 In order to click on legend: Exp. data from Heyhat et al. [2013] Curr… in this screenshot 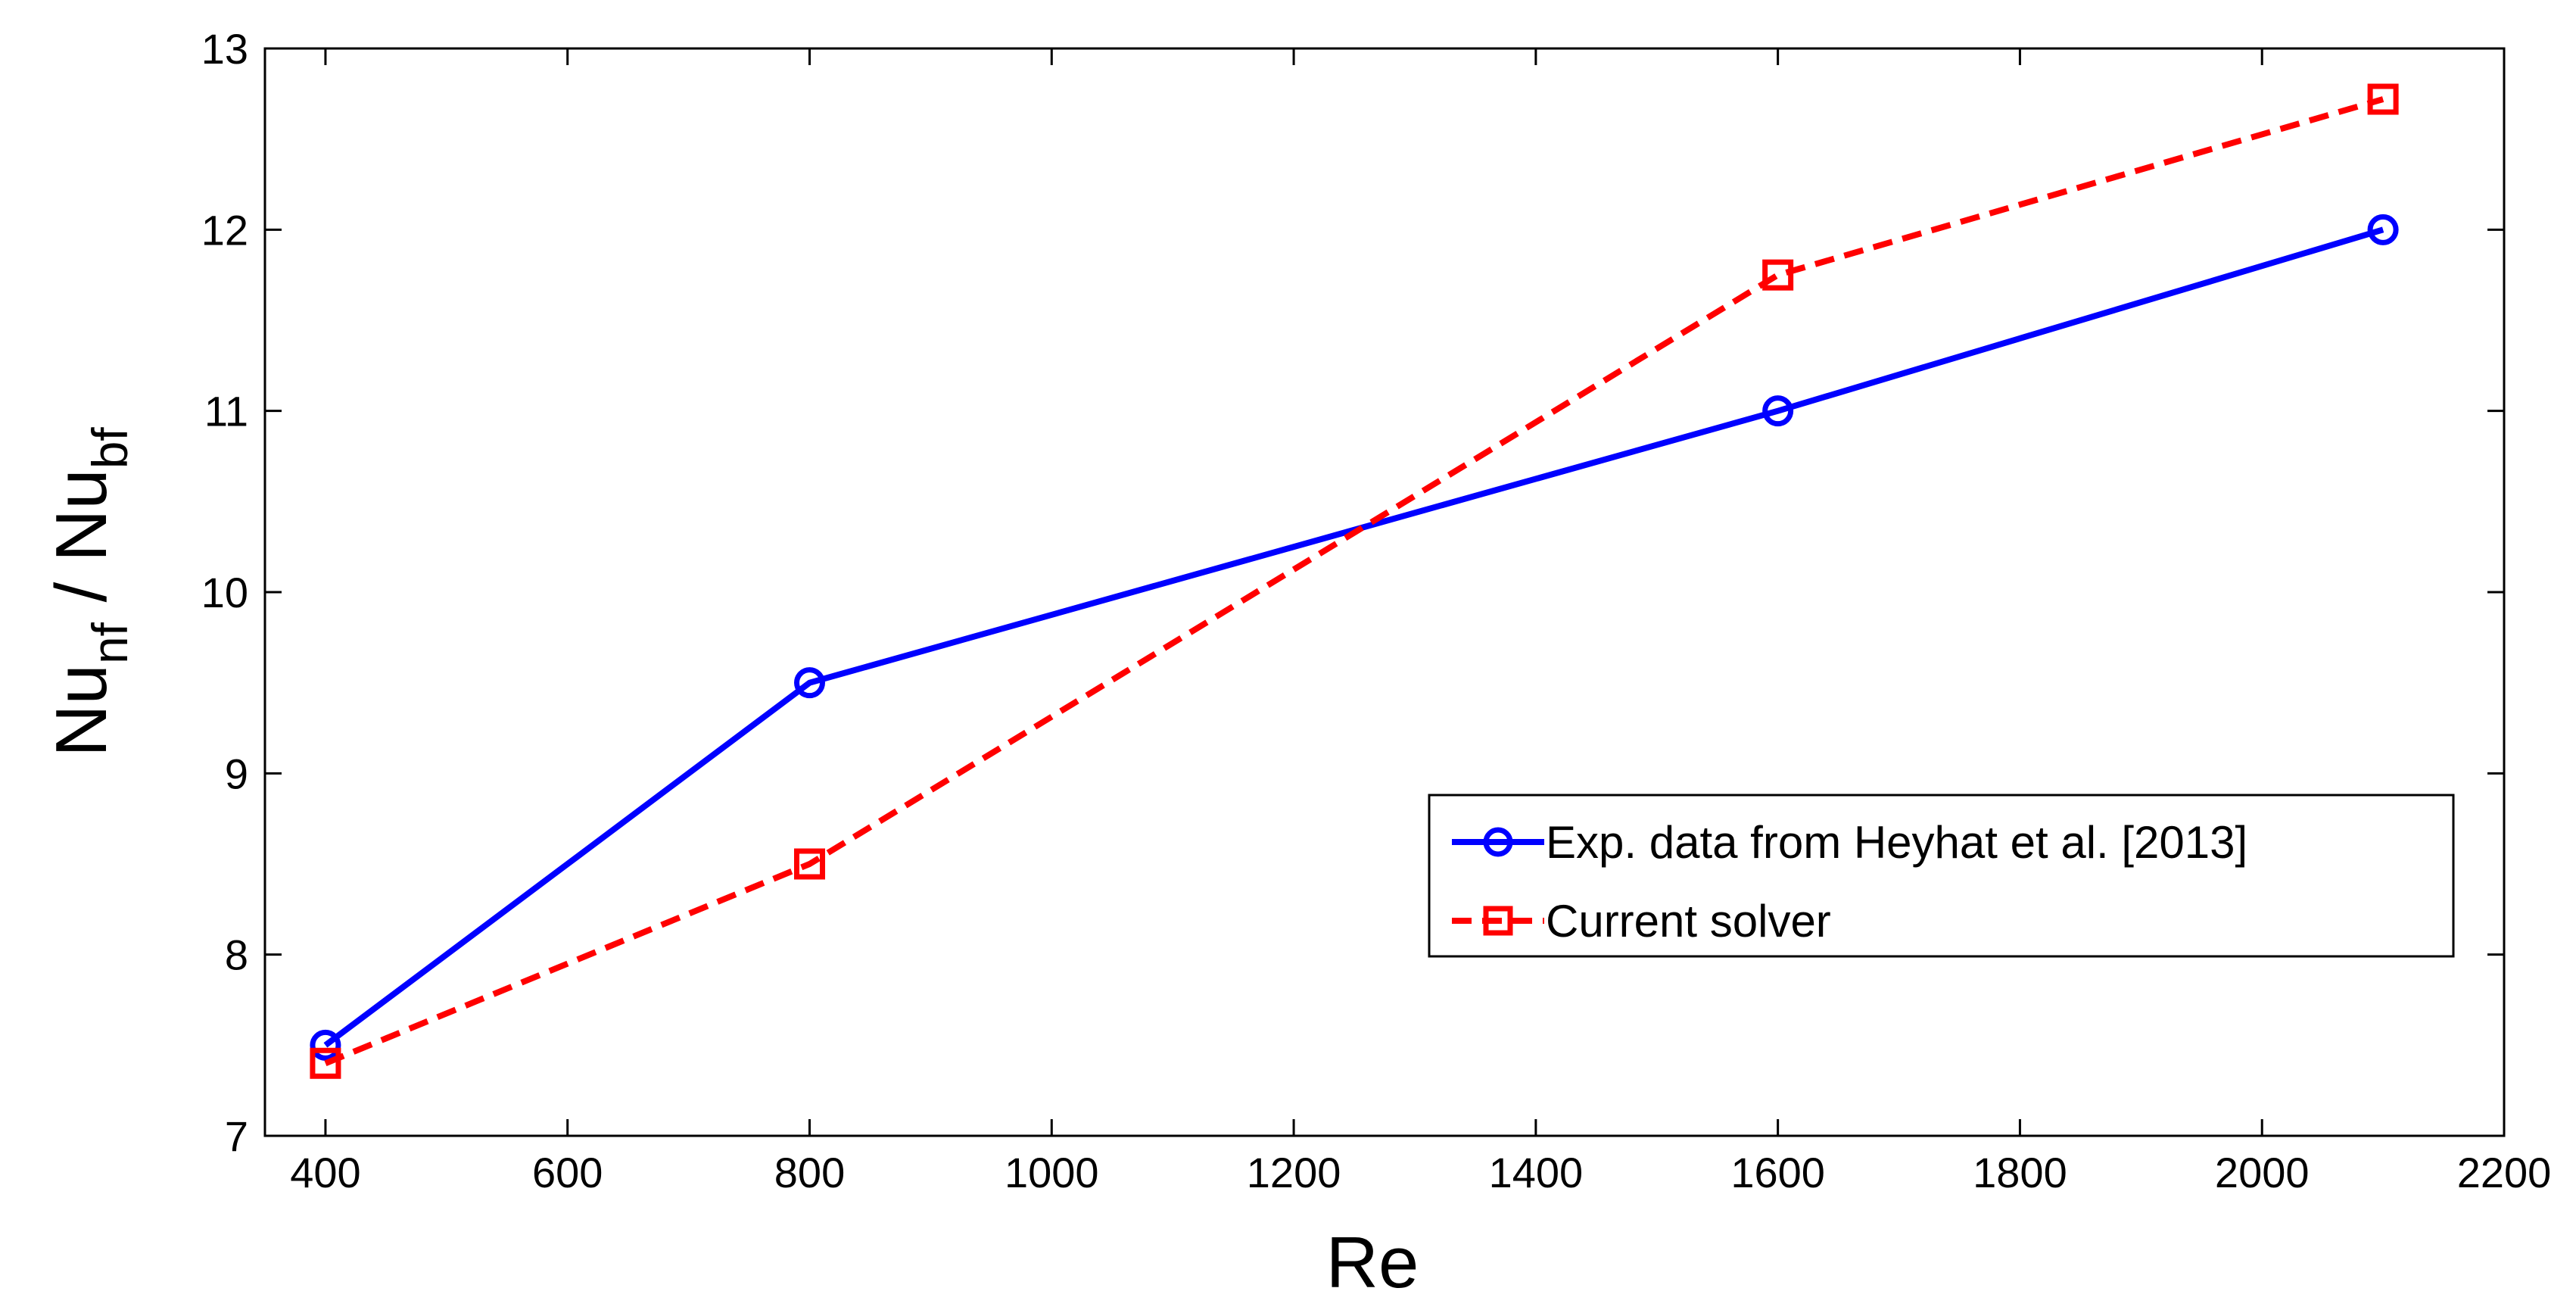, I will do `click(1941, 876)`.